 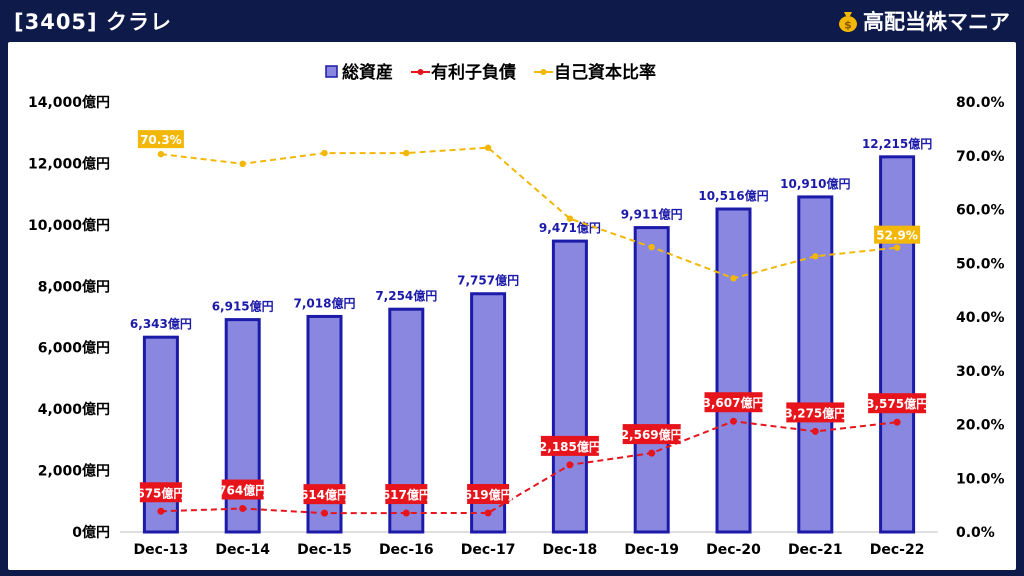 I want to click on equity-ratio-label-text: 70.3%, so click(x=161, y=140).